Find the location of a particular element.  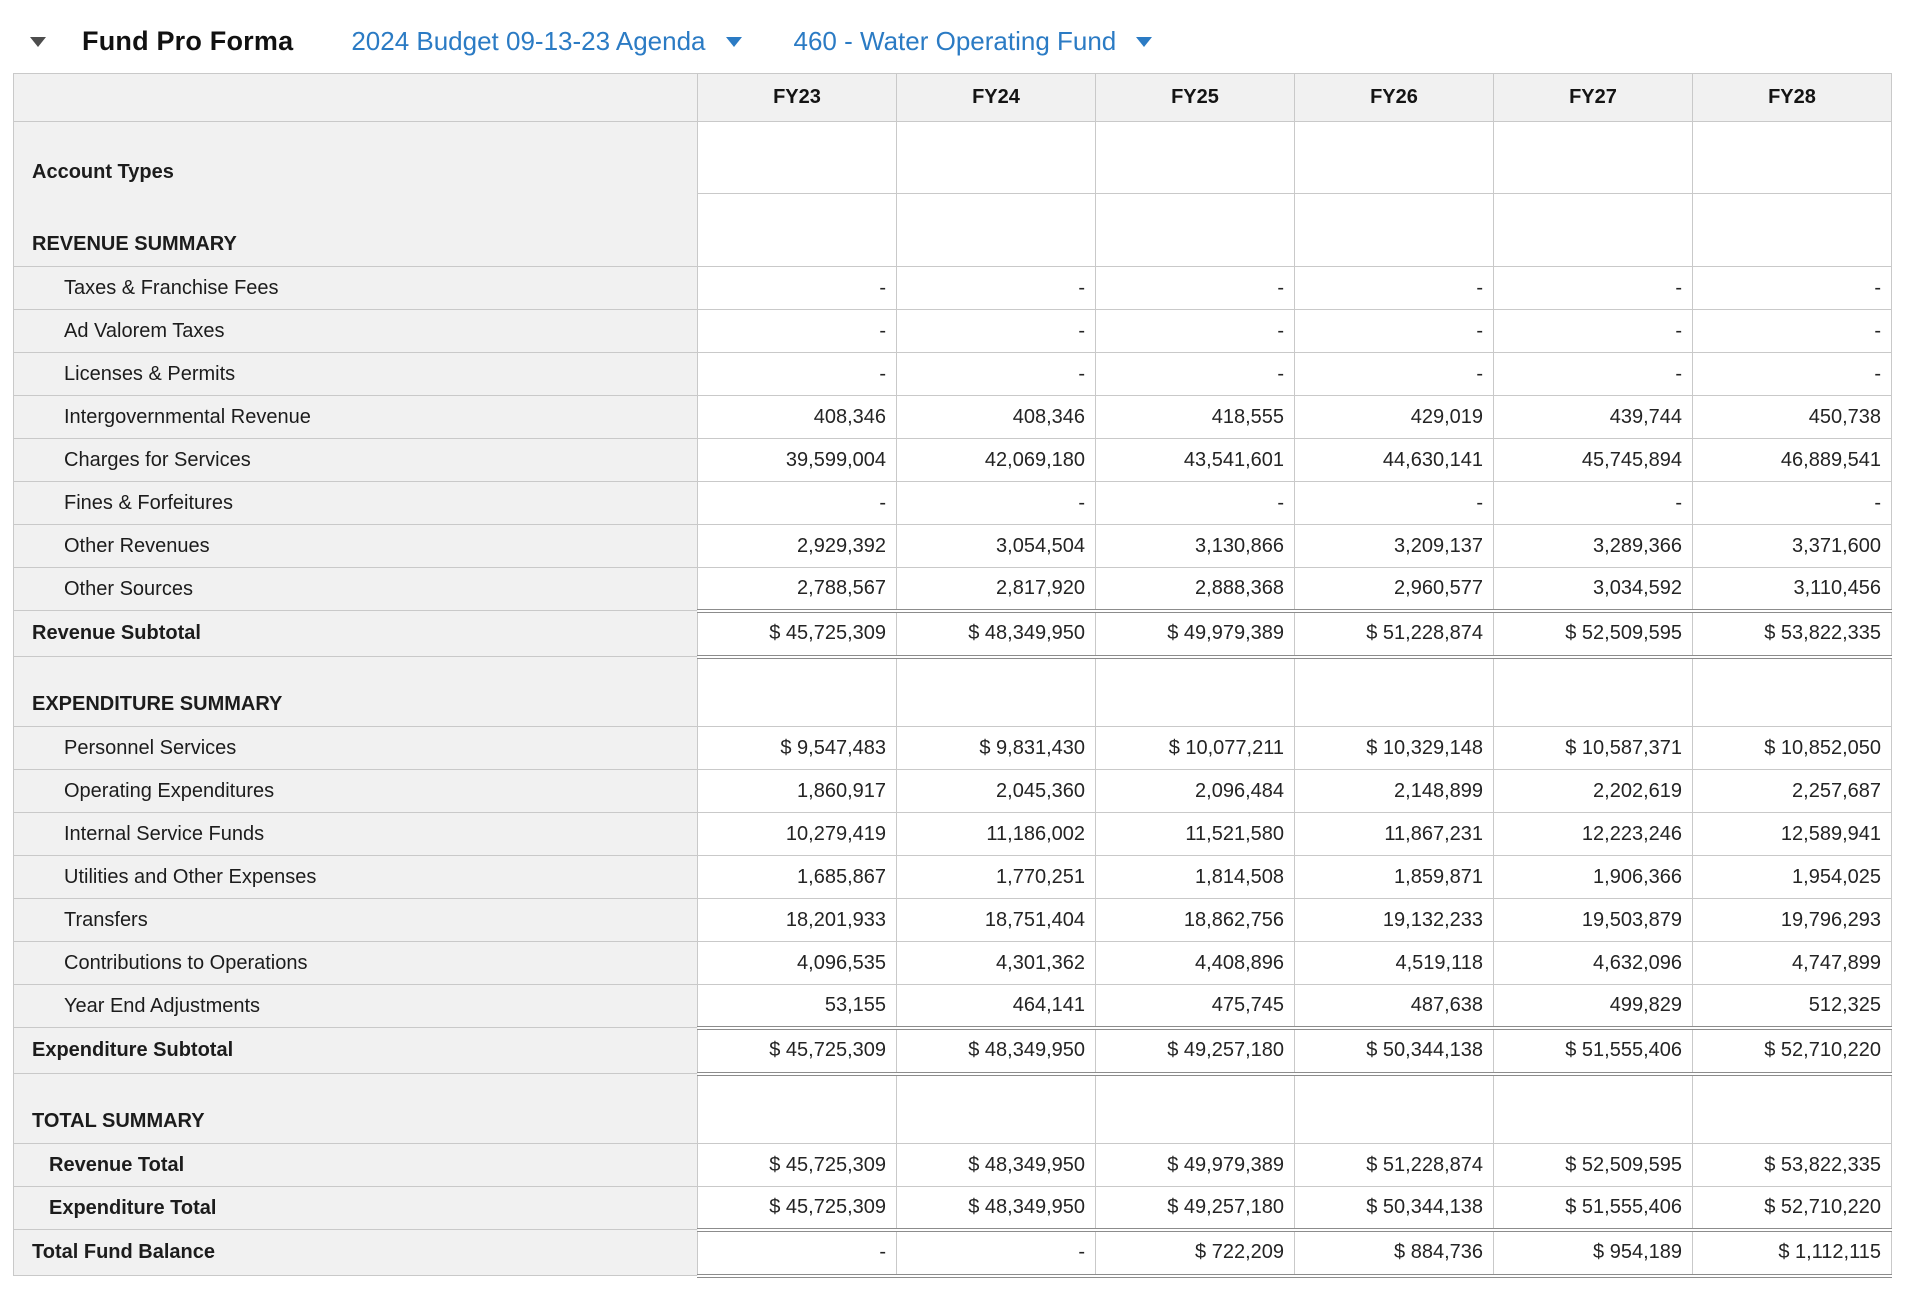

table-cell: 2,257,687 is located at coordinates (1792, 791).